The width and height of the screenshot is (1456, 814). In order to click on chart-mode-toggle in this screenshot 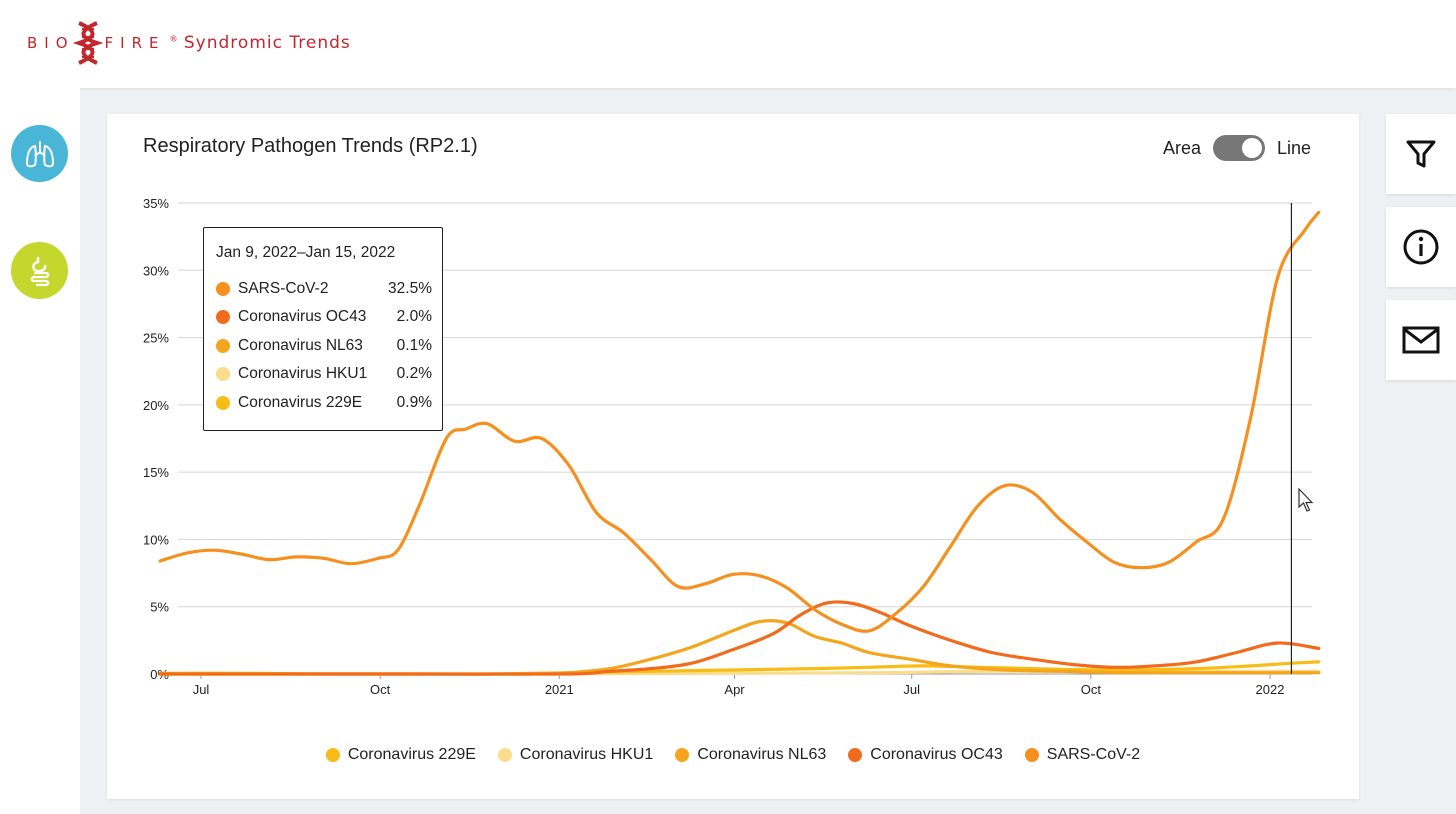, I will do `click(1238, 148)`.